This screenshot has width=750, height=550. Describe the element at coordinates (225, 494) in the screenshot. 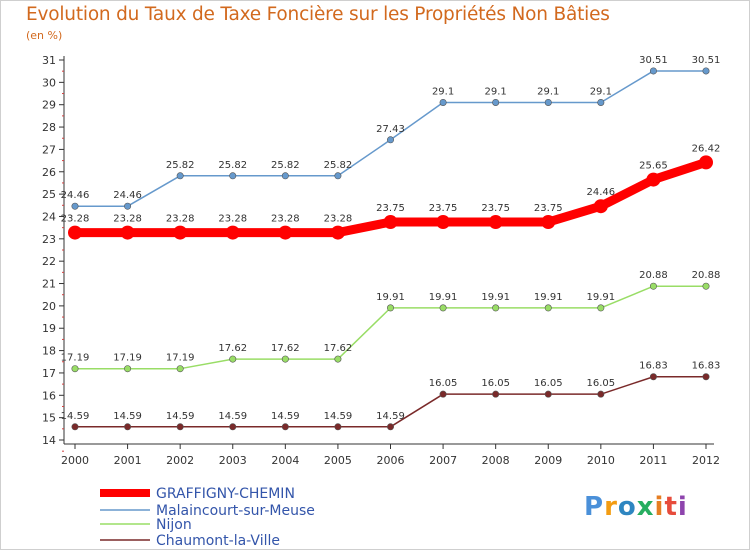

I see `legend-label-graffigny-chemin: GRAFFIGNY-CHEMIN` at that location.